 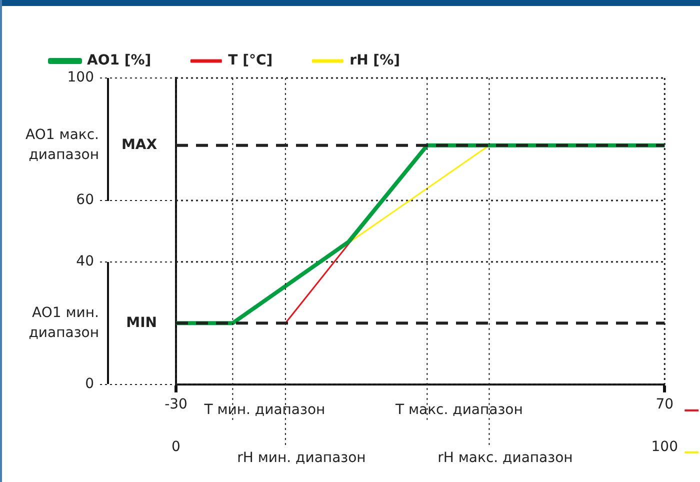 What do you see at coordinates (63, 322) in the screenshot?
I see `text: AO1 мин. диапазон` at bounding box center [63, 322].